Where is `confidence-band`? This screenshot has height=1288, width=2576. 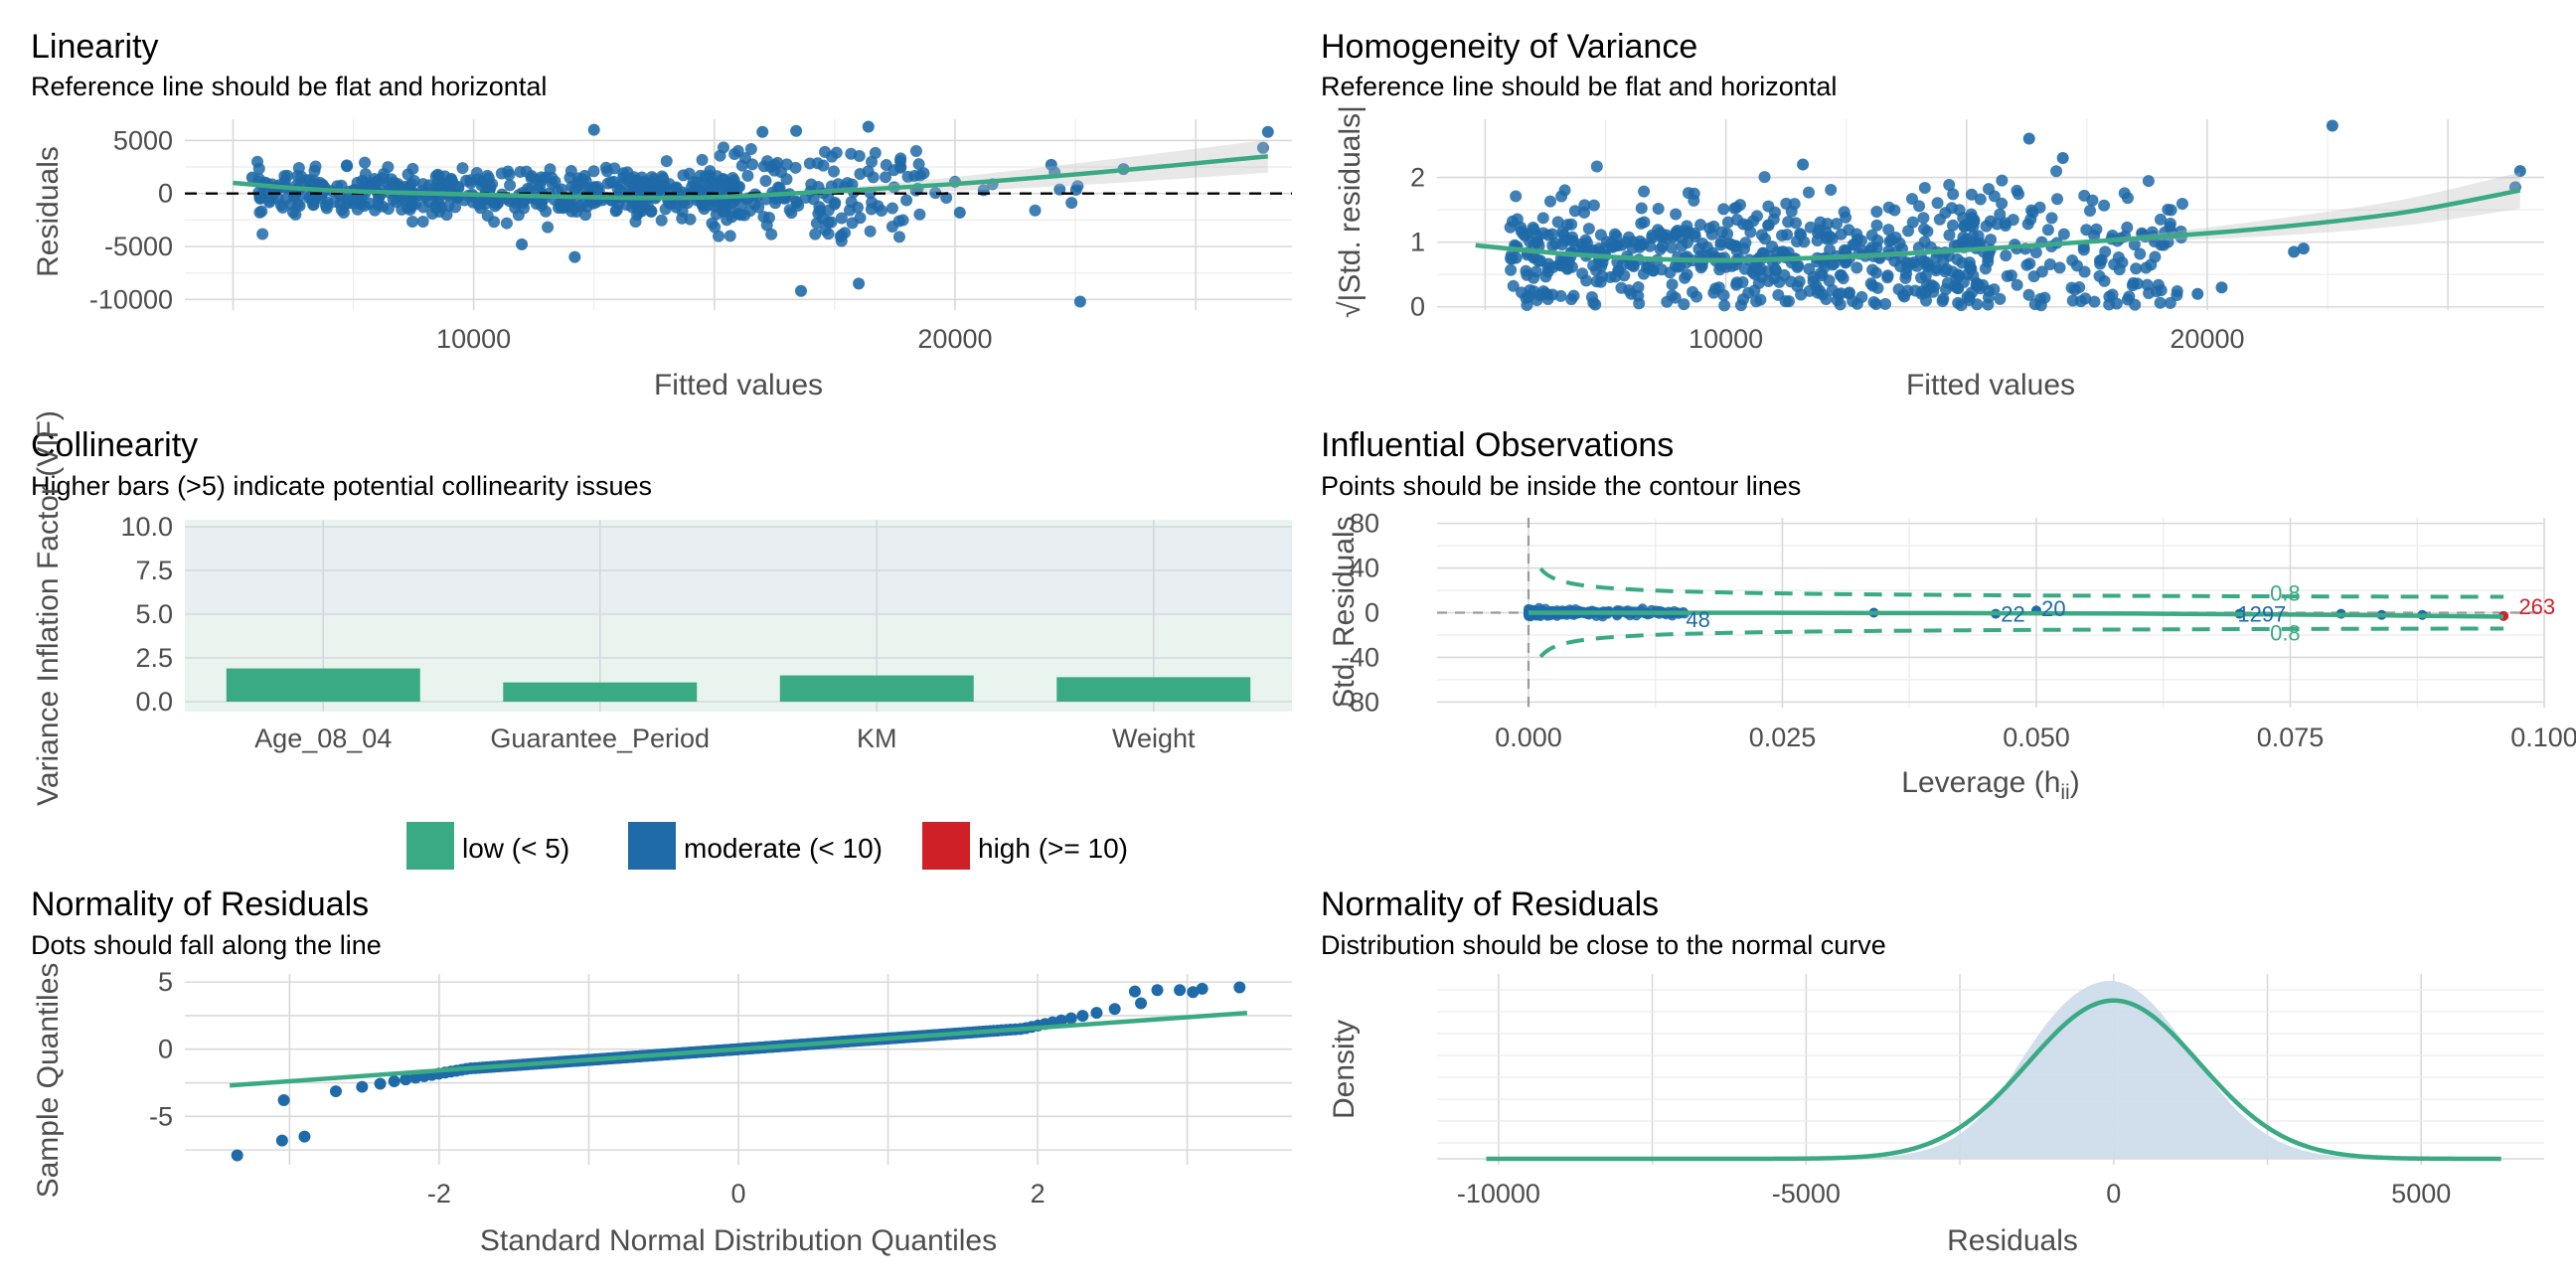 confidence-band is located at coordinates (750, 170).